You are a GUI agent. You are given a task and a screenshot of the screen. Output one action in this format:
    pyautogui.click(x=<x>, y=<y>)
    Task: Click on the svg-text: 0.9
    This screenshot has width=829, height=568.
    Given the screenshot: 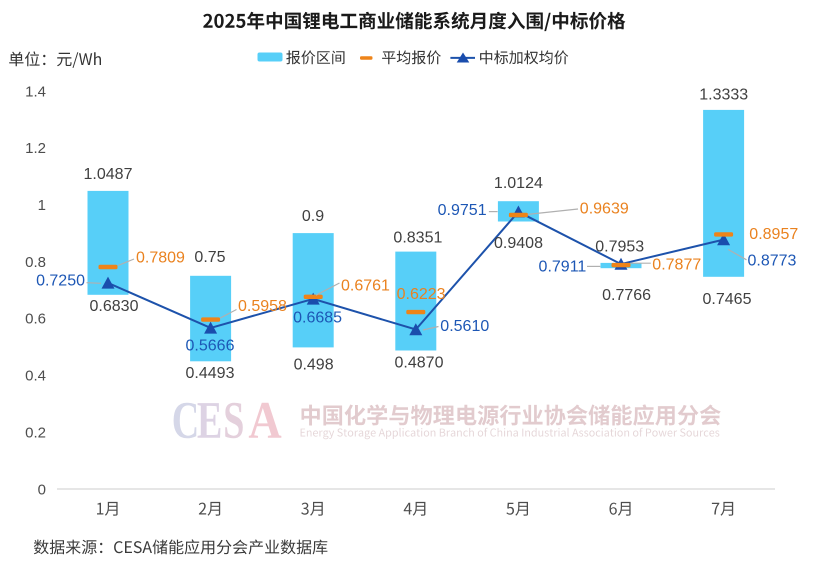 What is the action you would take?
    pyautogui.click(x=313, y=216)
    